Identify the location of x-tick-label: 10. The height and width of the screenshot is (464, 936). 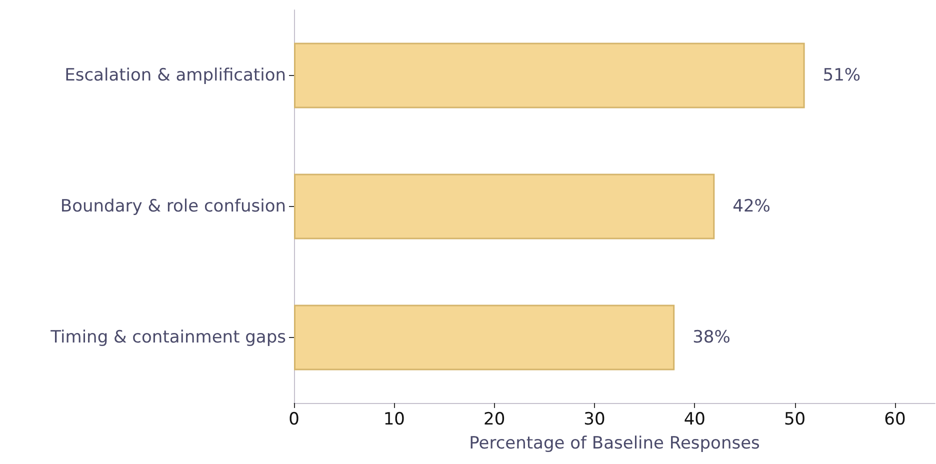
(394, 420).